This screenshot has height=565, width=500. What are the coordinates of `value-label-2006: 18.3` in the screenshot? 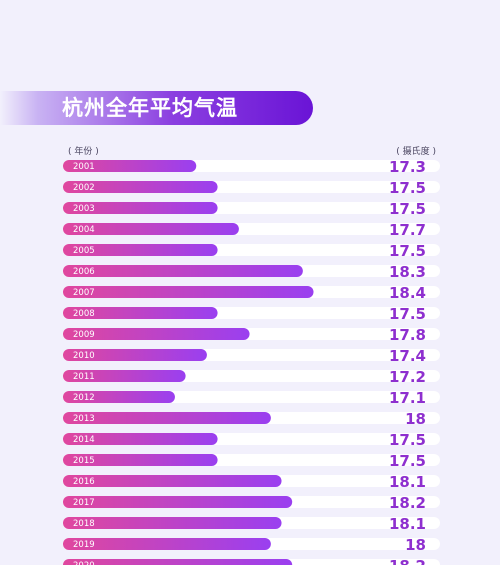 It's located at (407, 272).